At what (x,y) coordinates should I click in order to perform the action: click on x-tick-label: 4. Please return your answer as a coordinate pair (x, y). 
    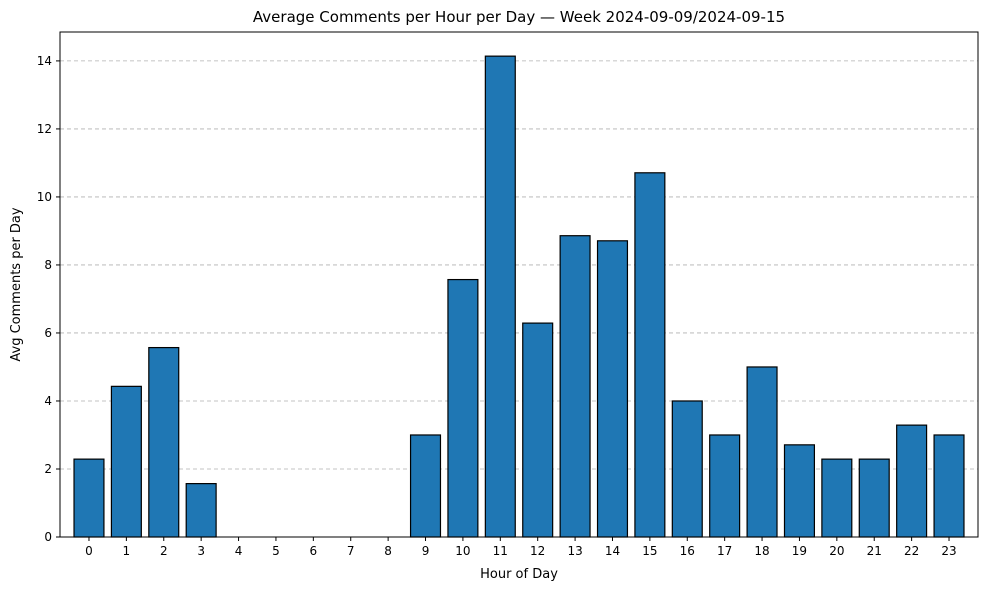
    Looking at the image, I should click on (239, 551).